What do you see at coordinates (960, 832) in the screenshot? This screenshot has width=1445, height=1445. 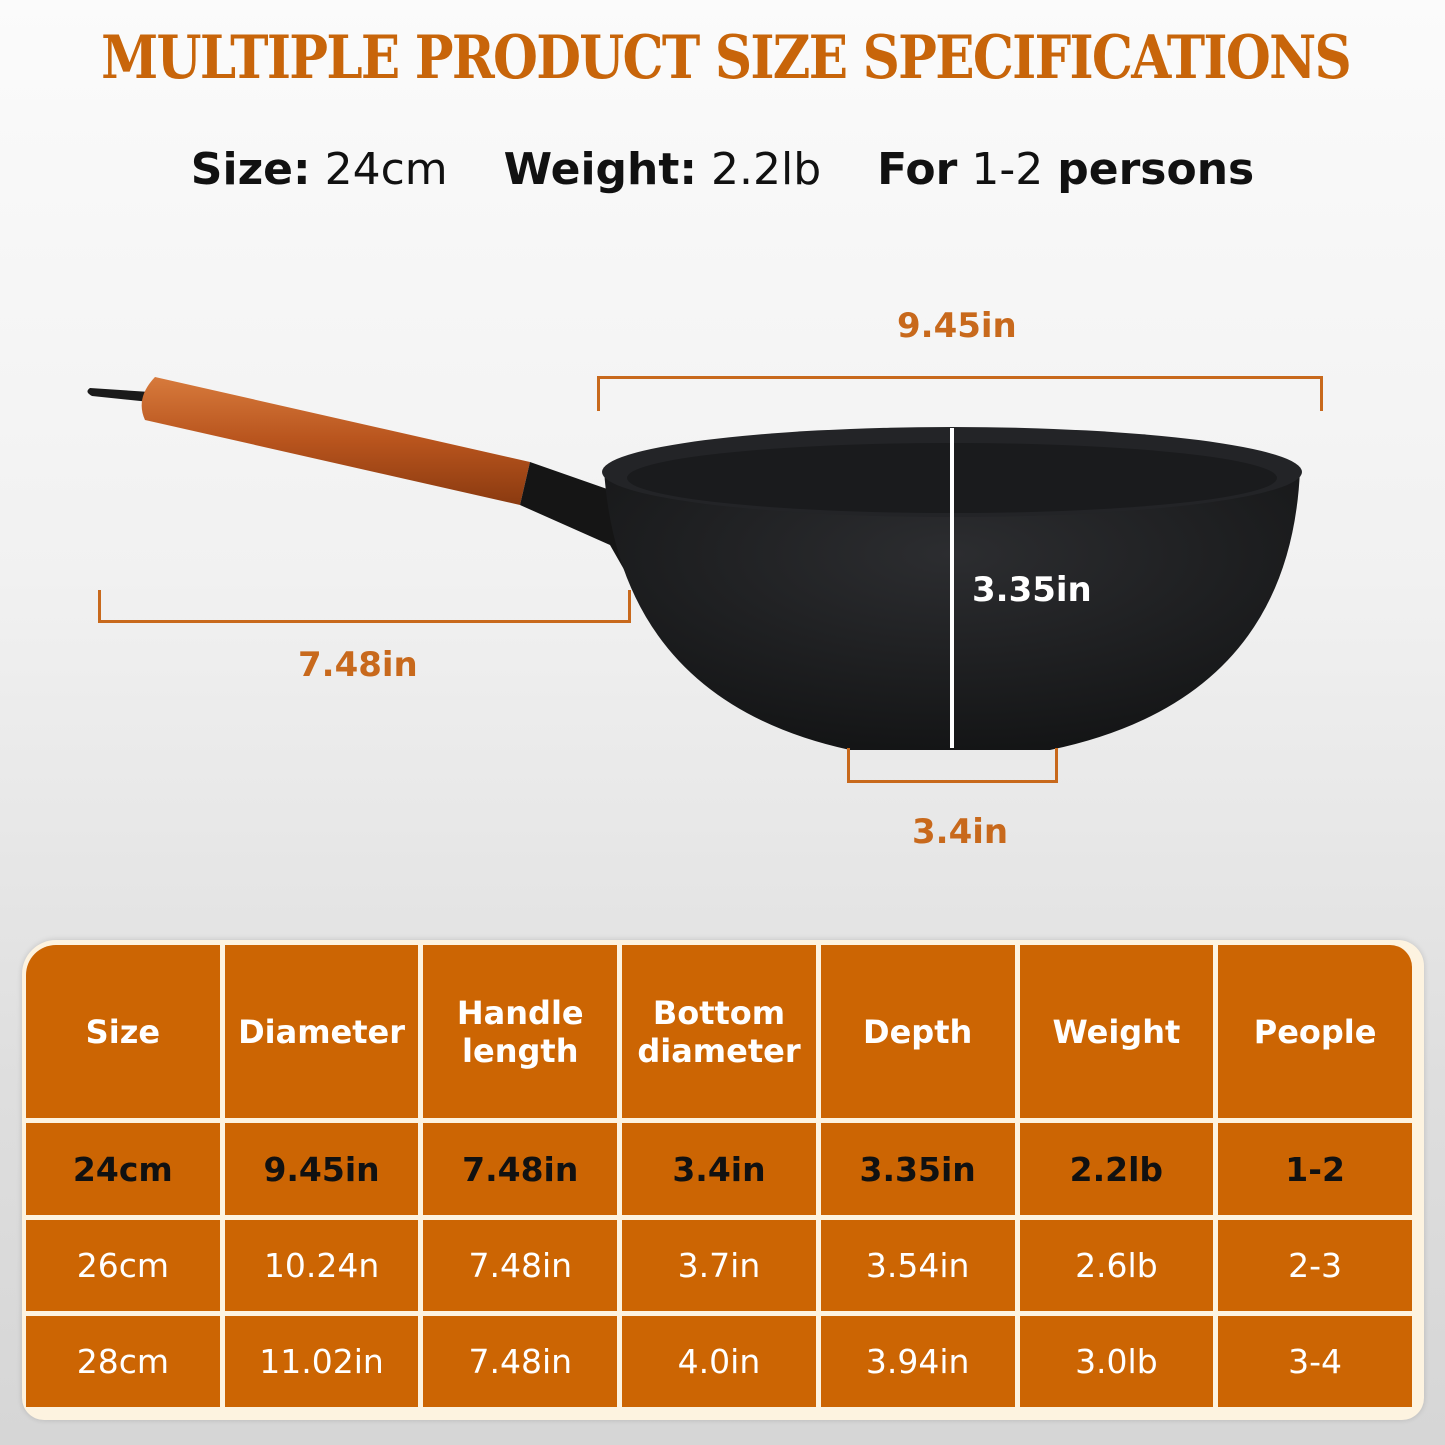 I see `bottom-diameter-label: 3.4in` at bounding box center [960, 832].